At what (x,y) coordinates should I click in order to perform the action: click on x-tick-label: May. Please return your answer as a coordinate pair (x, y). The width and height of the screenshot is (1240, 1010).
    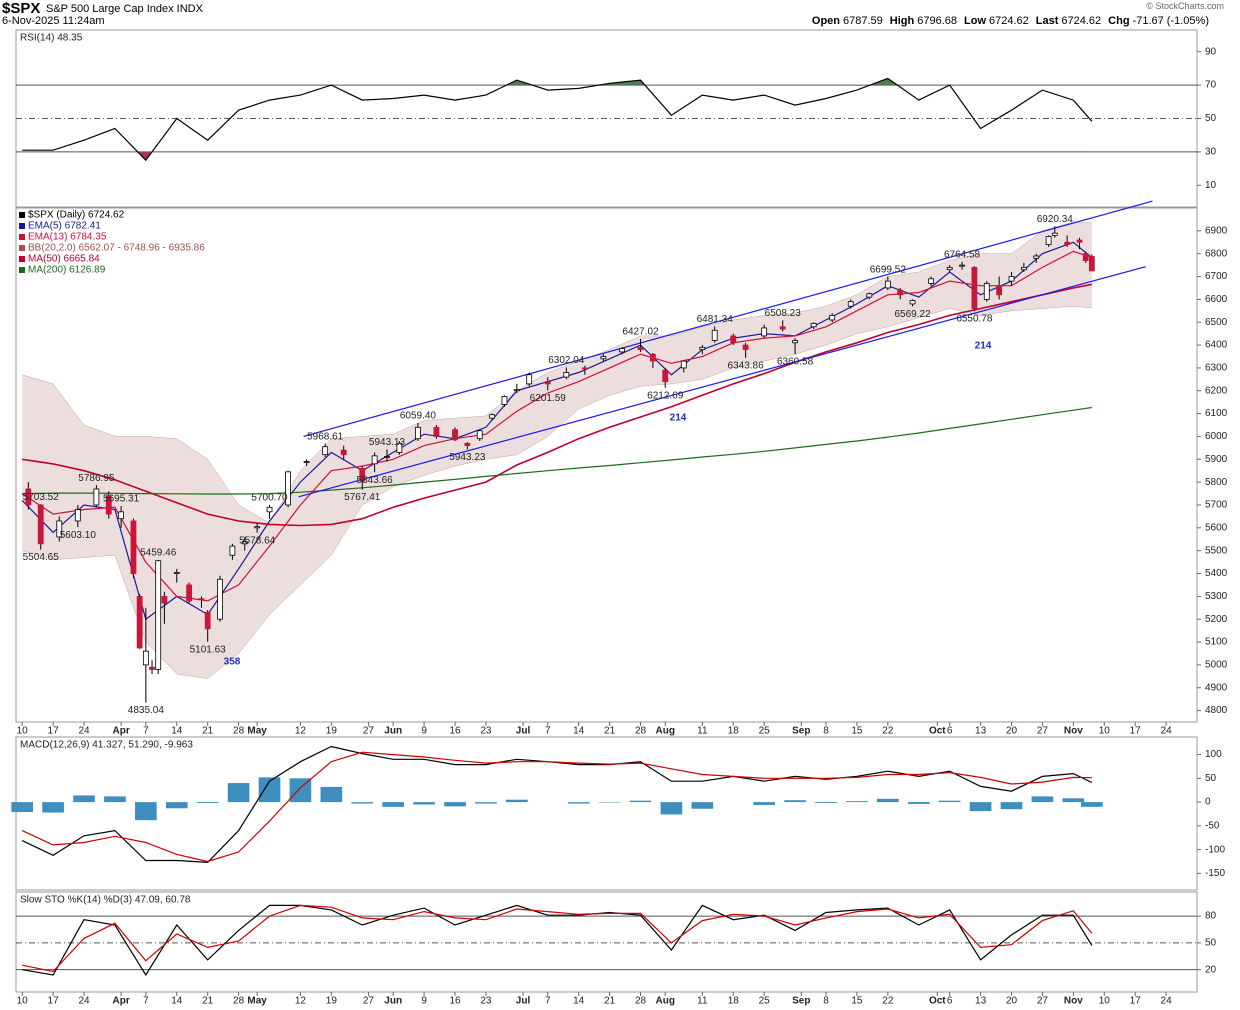
    Looking at the image, I should click on (257, 731).